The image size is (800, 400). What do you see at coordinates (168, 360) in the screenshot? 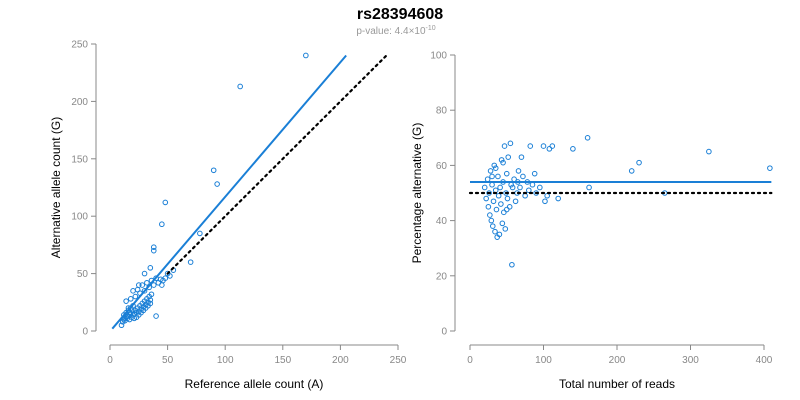
I see `x-tick-label: 50` at bounding box center [168, 360].